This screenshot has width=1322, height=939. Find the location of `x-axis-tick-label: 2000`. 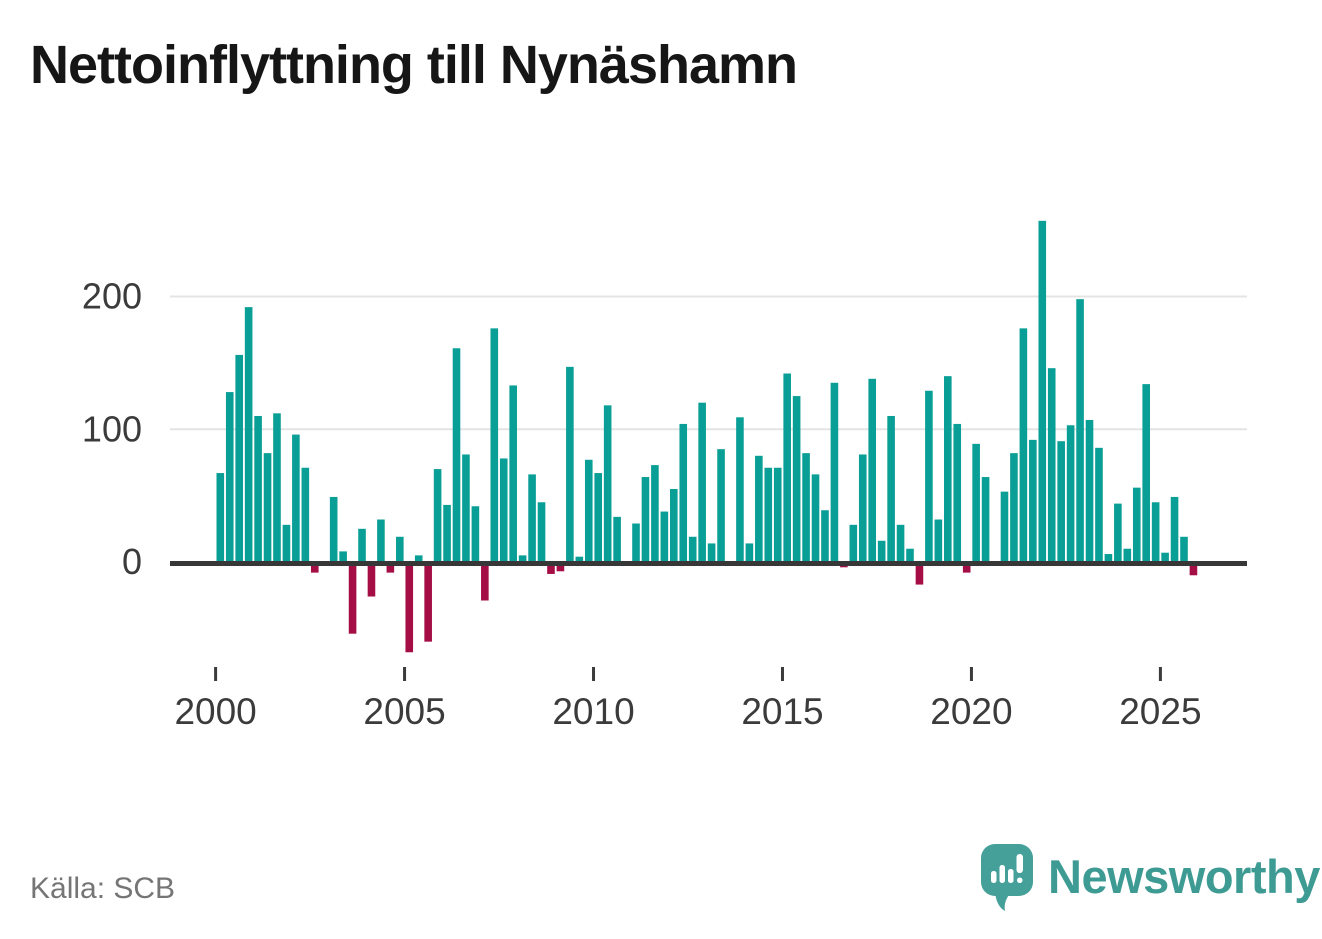

x-axis-tick-label: 2000 is located at coordinates (215, 711).